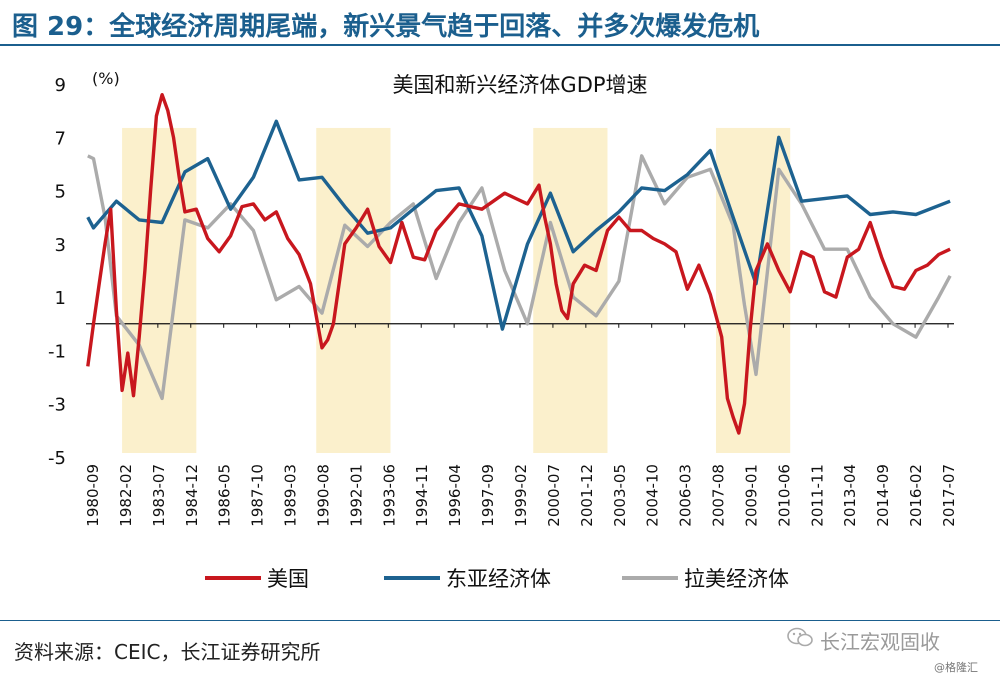 The image size is (1000, 681). Describe the element at coordinates (500, 45) in the screenshot. I see `title-divider` at that location.